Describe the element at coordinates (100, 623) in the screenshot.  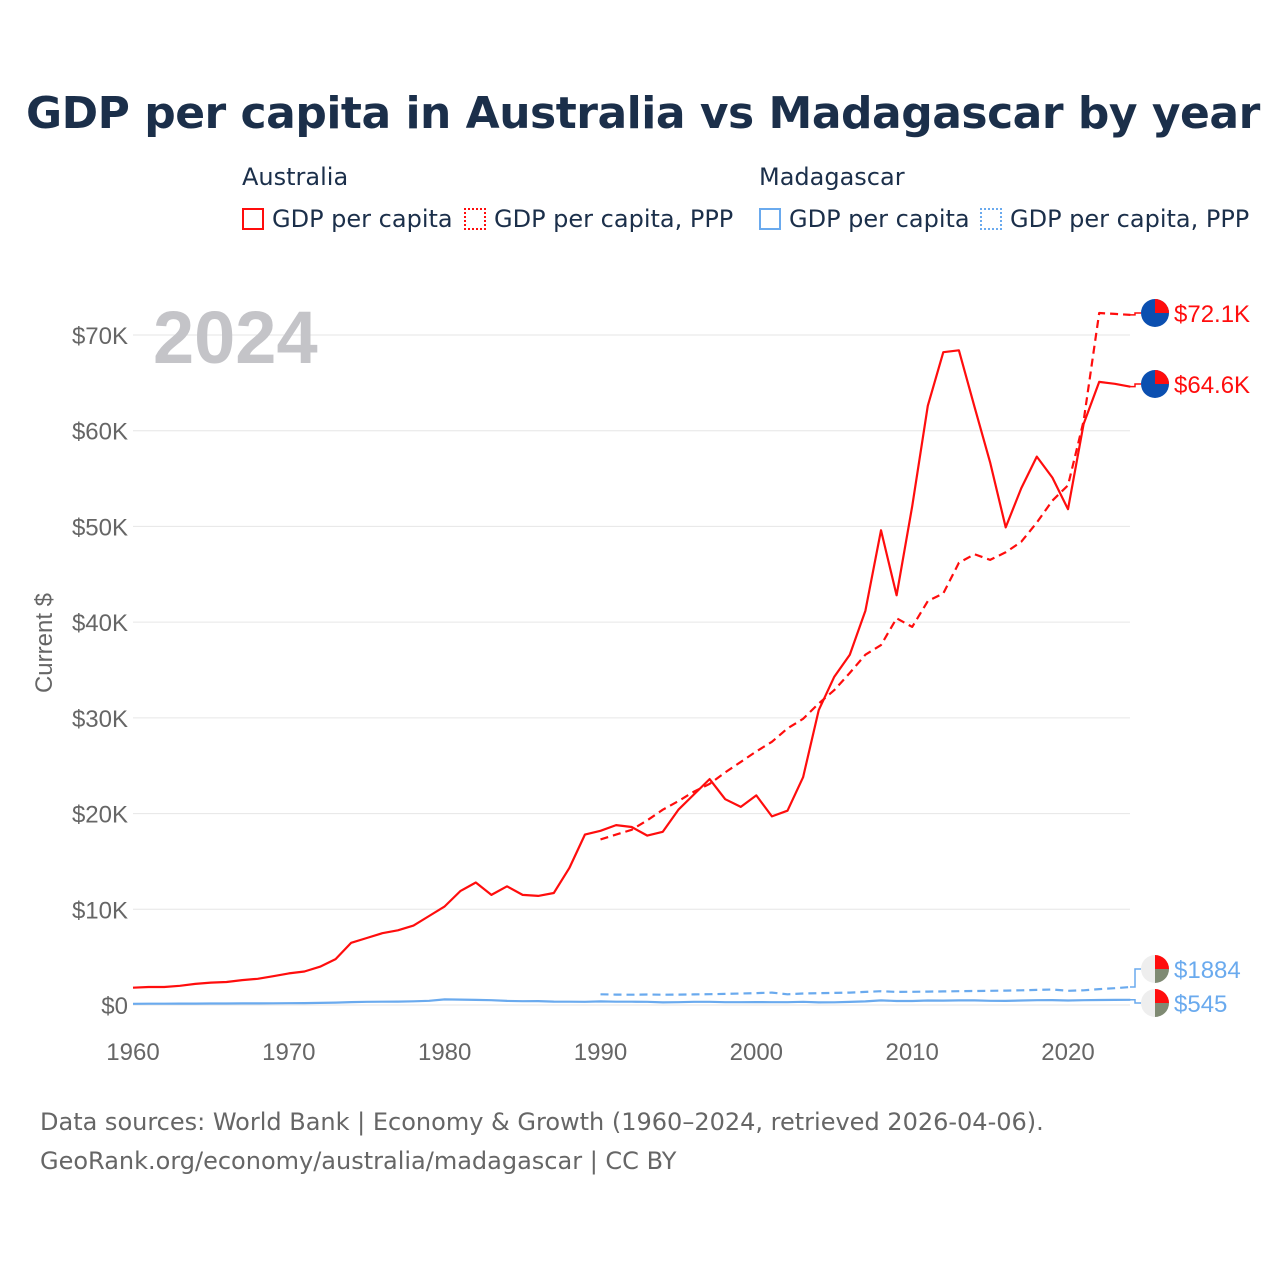
I see `y-tick-label: $40K` at that location.